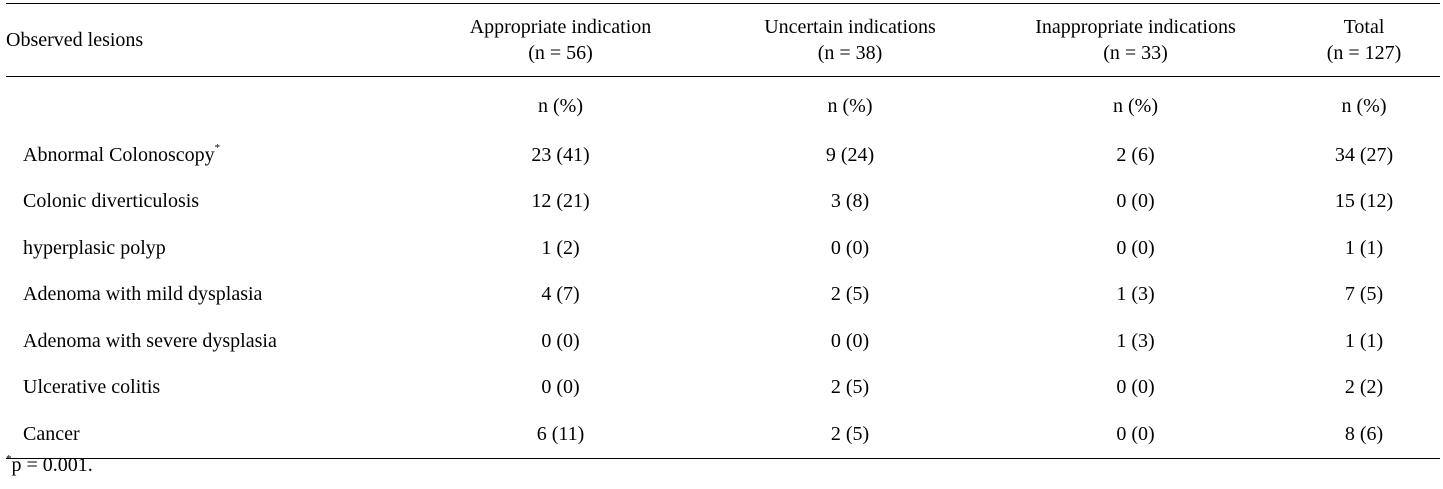 The height and width of the screenshot is (489, 1443). I want to click on footnote-text: p = 0.001., so click(52, 465).